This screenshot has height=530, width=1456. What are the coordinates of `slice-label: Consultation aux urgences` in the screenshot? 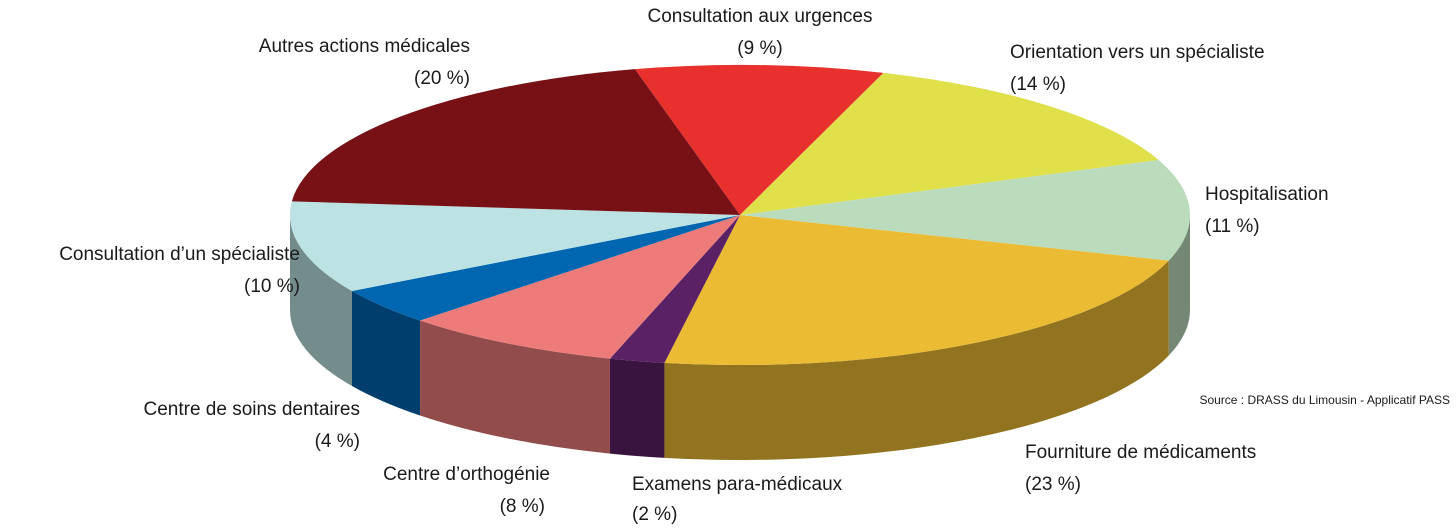 It's located at (760, 16).